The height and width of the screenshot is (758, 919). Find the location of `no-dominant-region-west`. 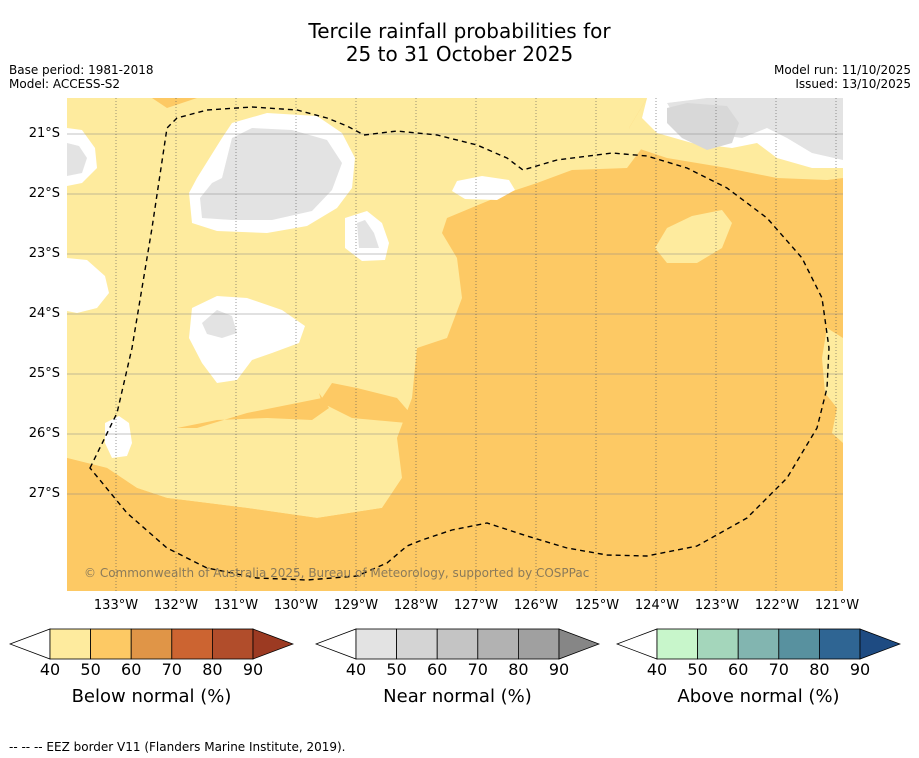

no-dominant-region-west is located at coordinates (88, 285).